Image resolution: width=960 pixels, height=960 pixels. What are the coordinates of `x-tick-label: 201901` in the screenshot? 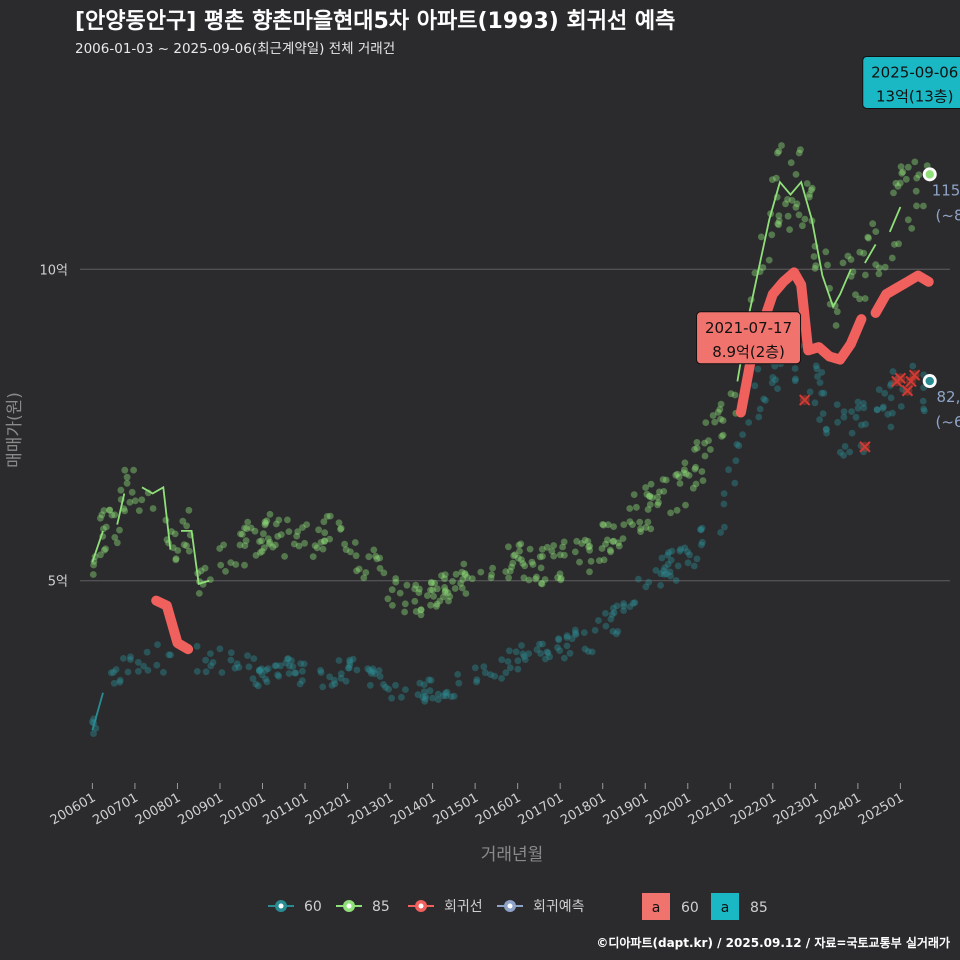 It's located at (626, 809).